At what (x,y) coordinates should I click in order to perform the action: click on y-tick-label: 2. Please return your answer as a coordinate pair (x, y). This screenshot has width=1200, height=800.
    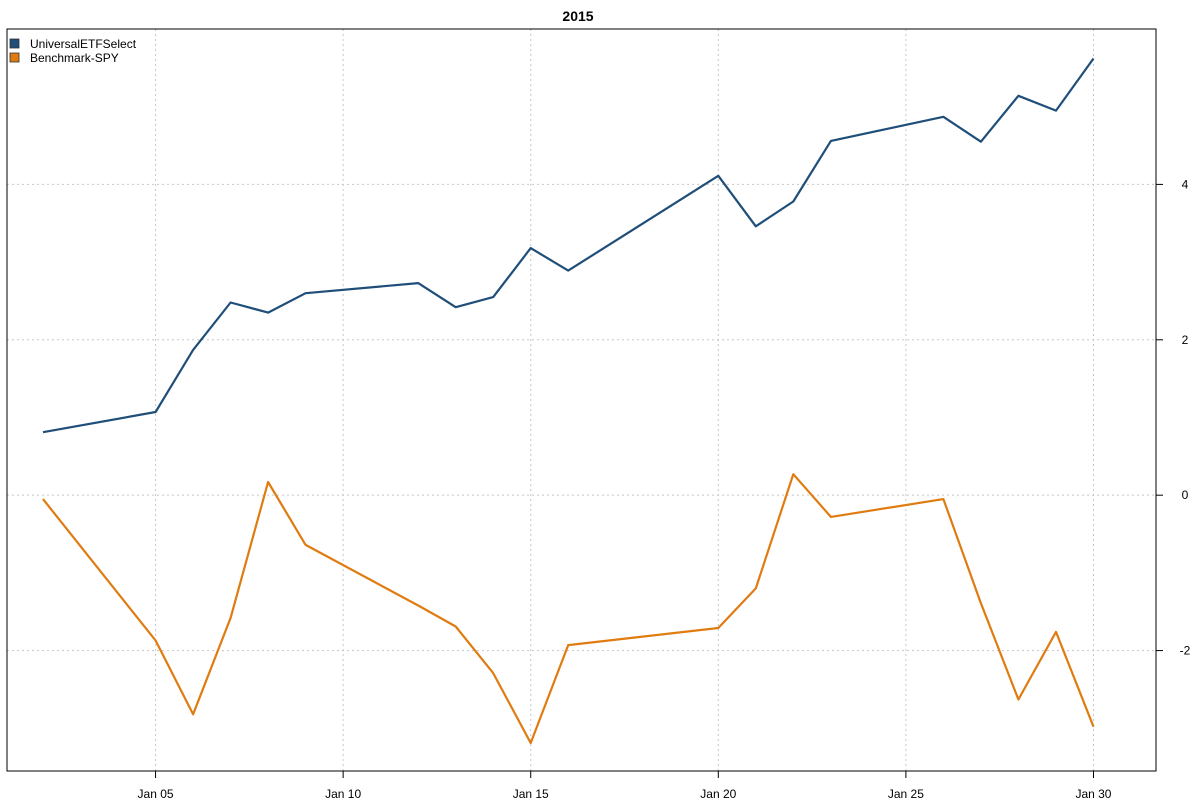
    Looking at the image, I should click on (1185, 340).